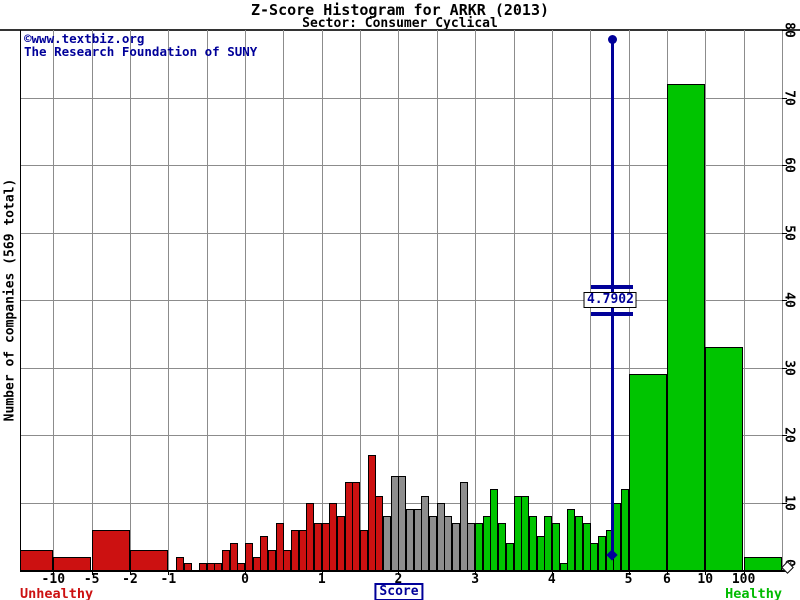 The width and height of the screenshot is (800, 600). I want to click on marker-top-dot, so click(612, 39).